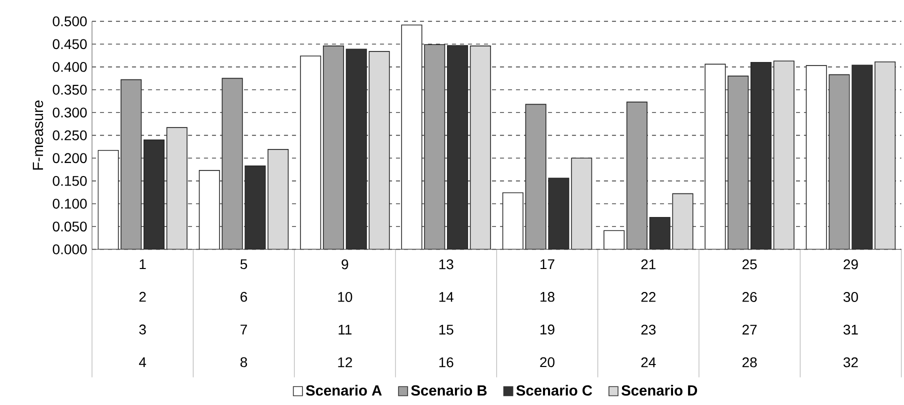 This screenshot has width=904, height=405. What do you see at coordinates (69, 135) in the screenshot?
I see `y-tick-label: 0.250` at bounding box center [69, 135].